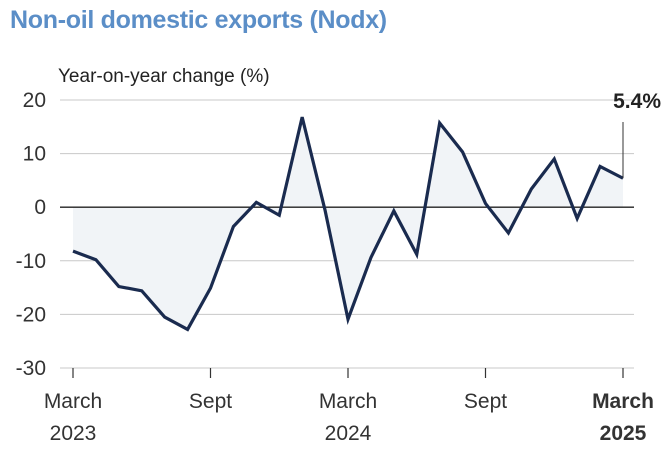  I want to click on x-tick-marks, so click(348, 373).